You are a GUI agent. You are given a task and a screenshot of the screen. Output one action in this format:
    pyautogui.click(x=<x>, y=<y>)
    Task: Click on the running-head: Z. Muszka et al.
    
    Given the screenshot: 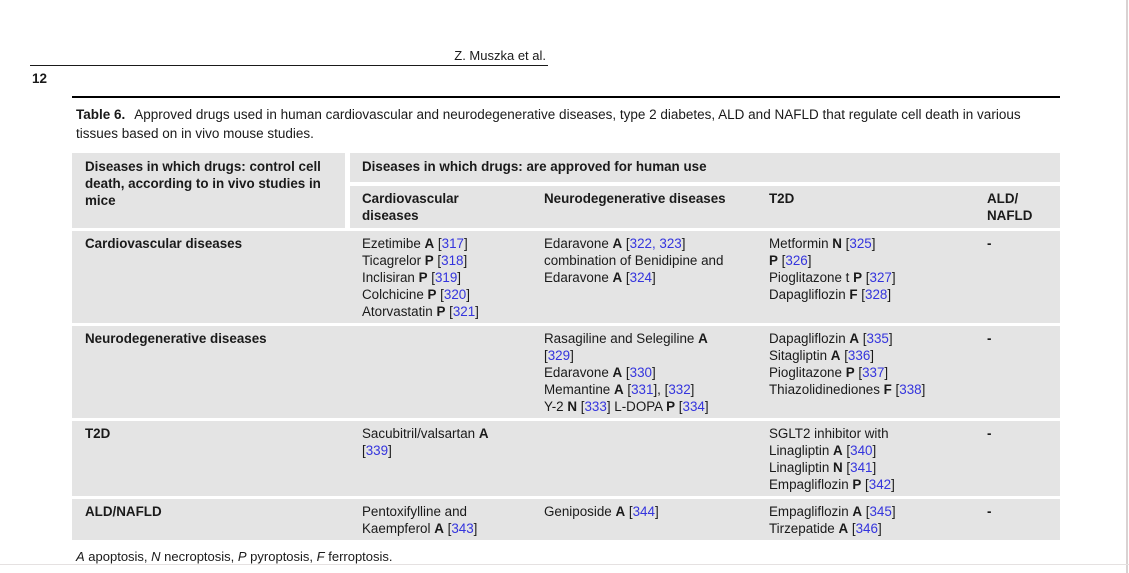 What is the action you would take?
    pyautogui.click(x=289, y=57)
    